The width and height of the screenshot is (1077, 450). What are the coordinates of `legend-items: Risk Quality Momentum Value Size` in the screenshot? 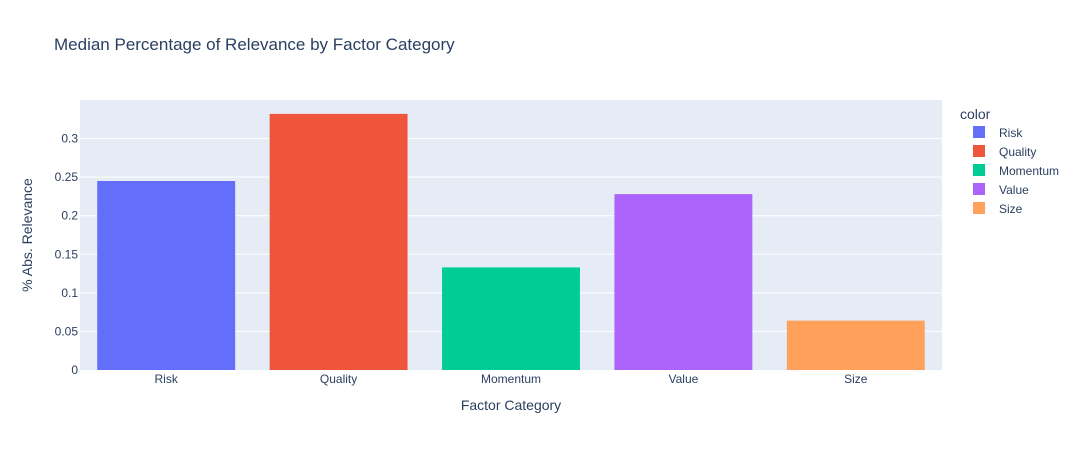 It's located at (1016, 171).